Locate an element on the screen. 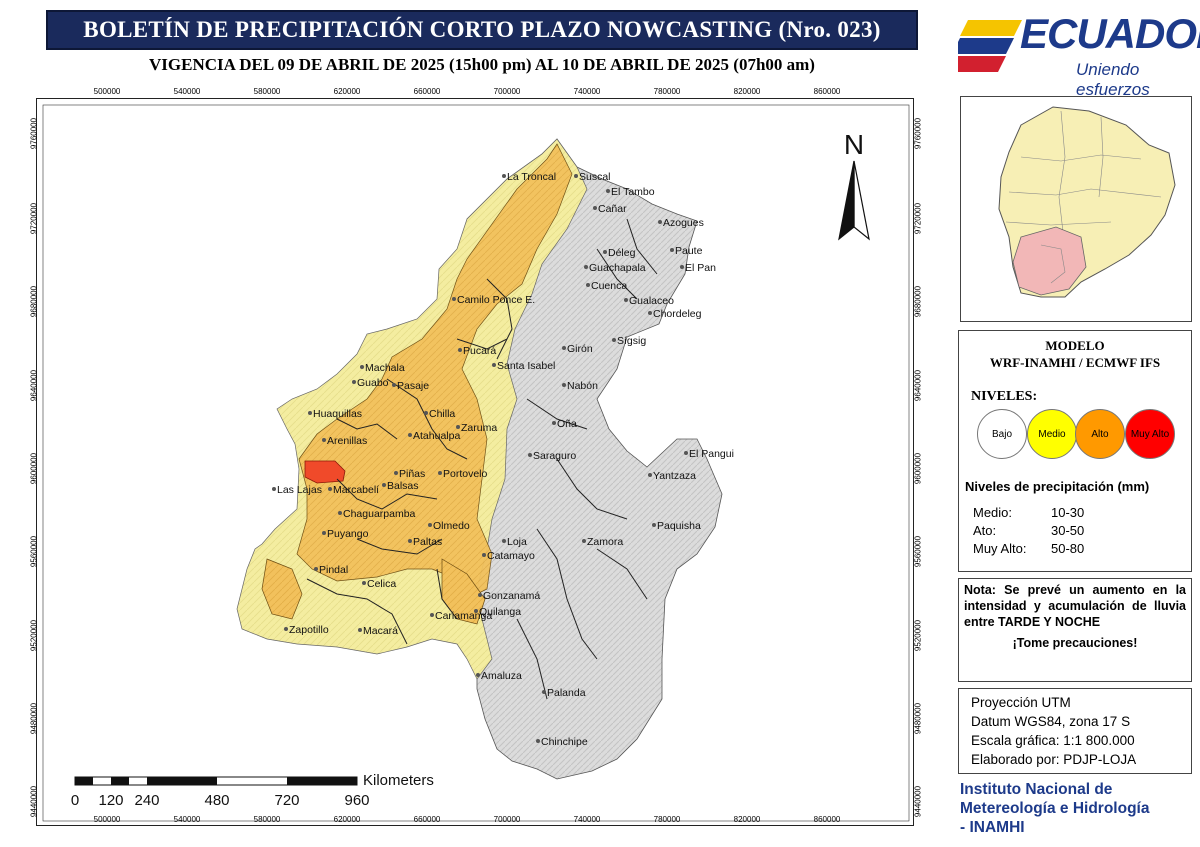 The width and height of the screenshot is (1200, 847). place-label: Cariamanga is located at coordinates (463, 616).